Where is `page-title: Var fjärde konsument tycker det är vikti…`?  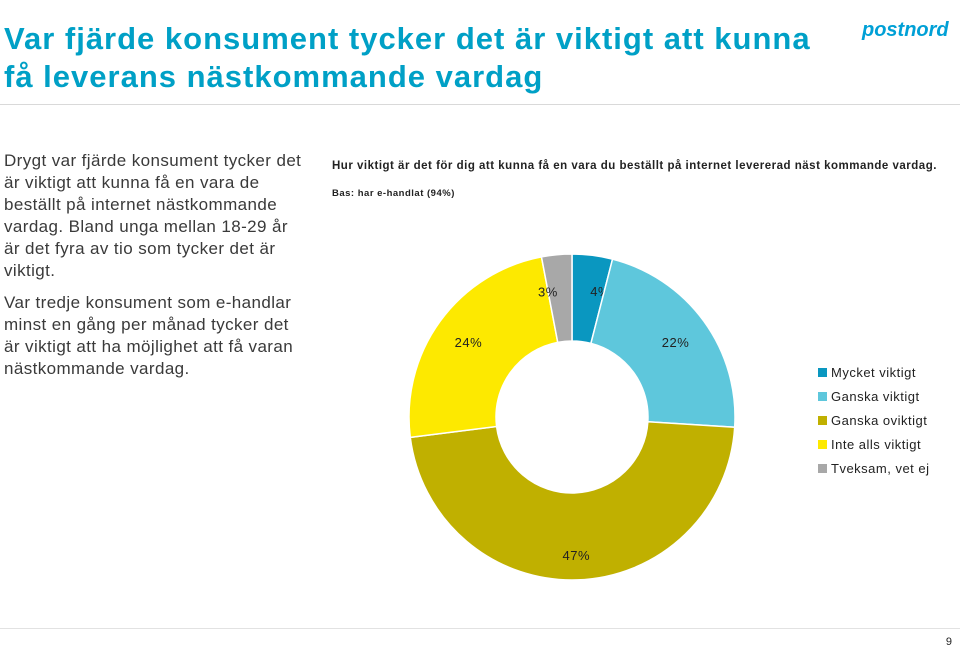
page-title: Var fjärde konsument tycker det är vikti… is located at coordinates (407, 57).